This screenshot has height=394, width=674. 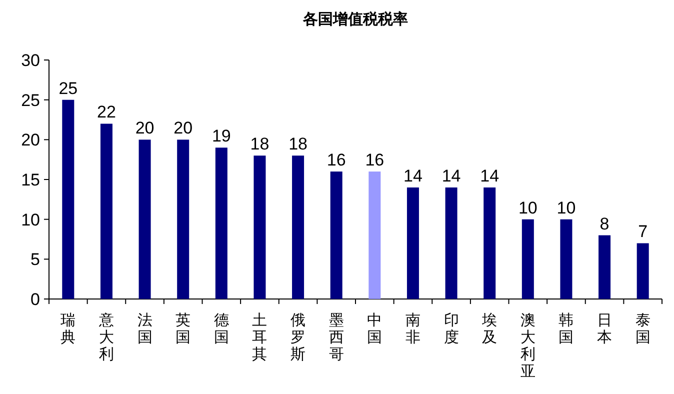 I want to click on data-label: 25, so click(x=68, y=88).